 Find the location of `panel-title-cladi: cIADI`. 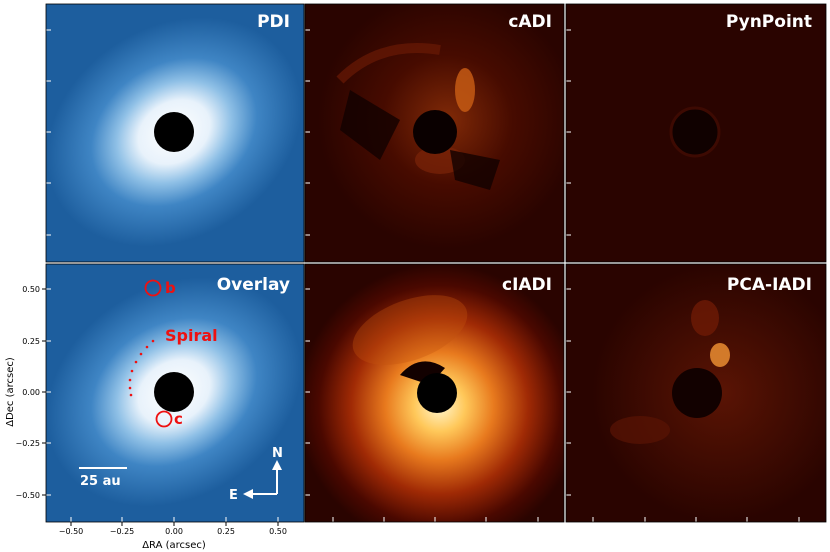

panel-title-cladi: cIADI is located at coordinates (527, 285).